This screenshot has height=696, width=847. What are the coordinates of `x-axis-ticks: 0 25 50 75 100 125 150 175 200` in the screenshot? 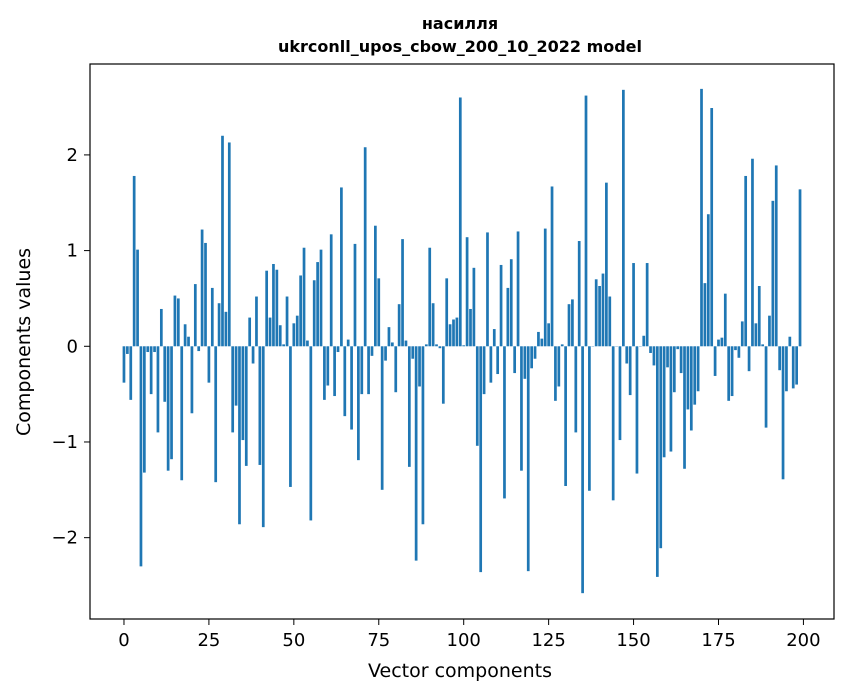 It's located at (469, 635).